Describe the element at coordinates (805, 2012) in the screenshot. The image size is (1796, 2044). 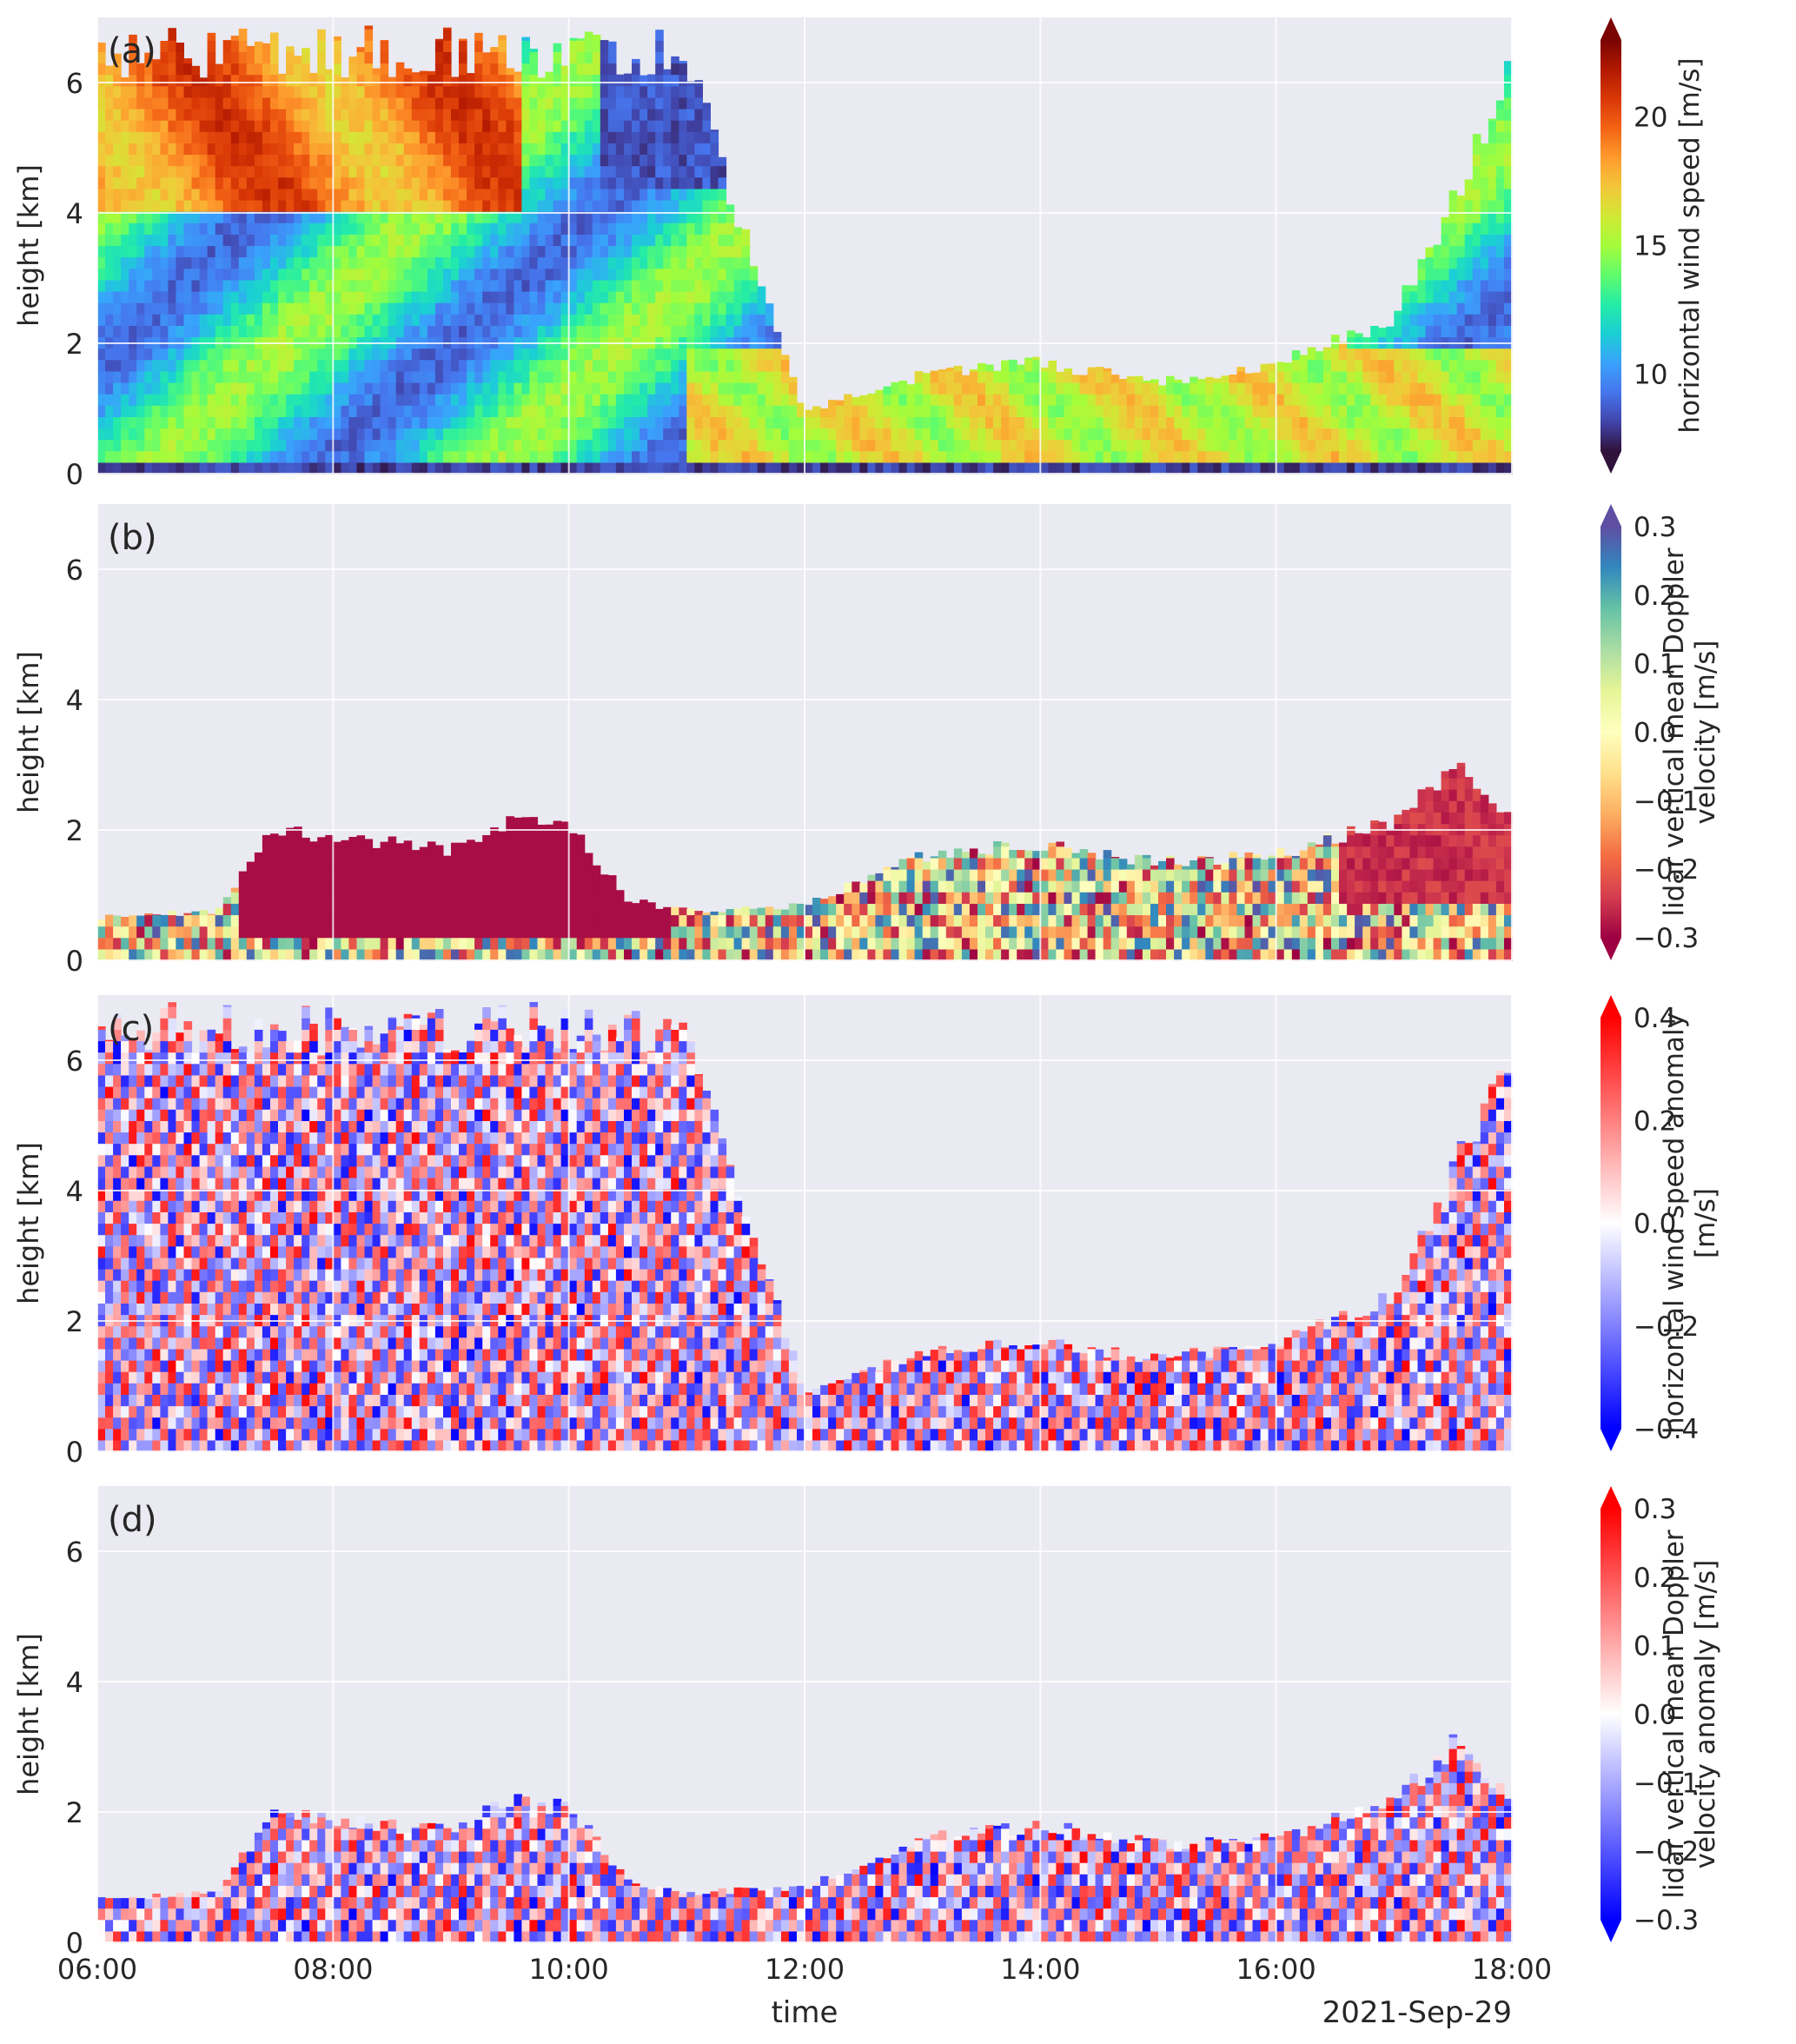
I see `x-axis-label: time` at that location.